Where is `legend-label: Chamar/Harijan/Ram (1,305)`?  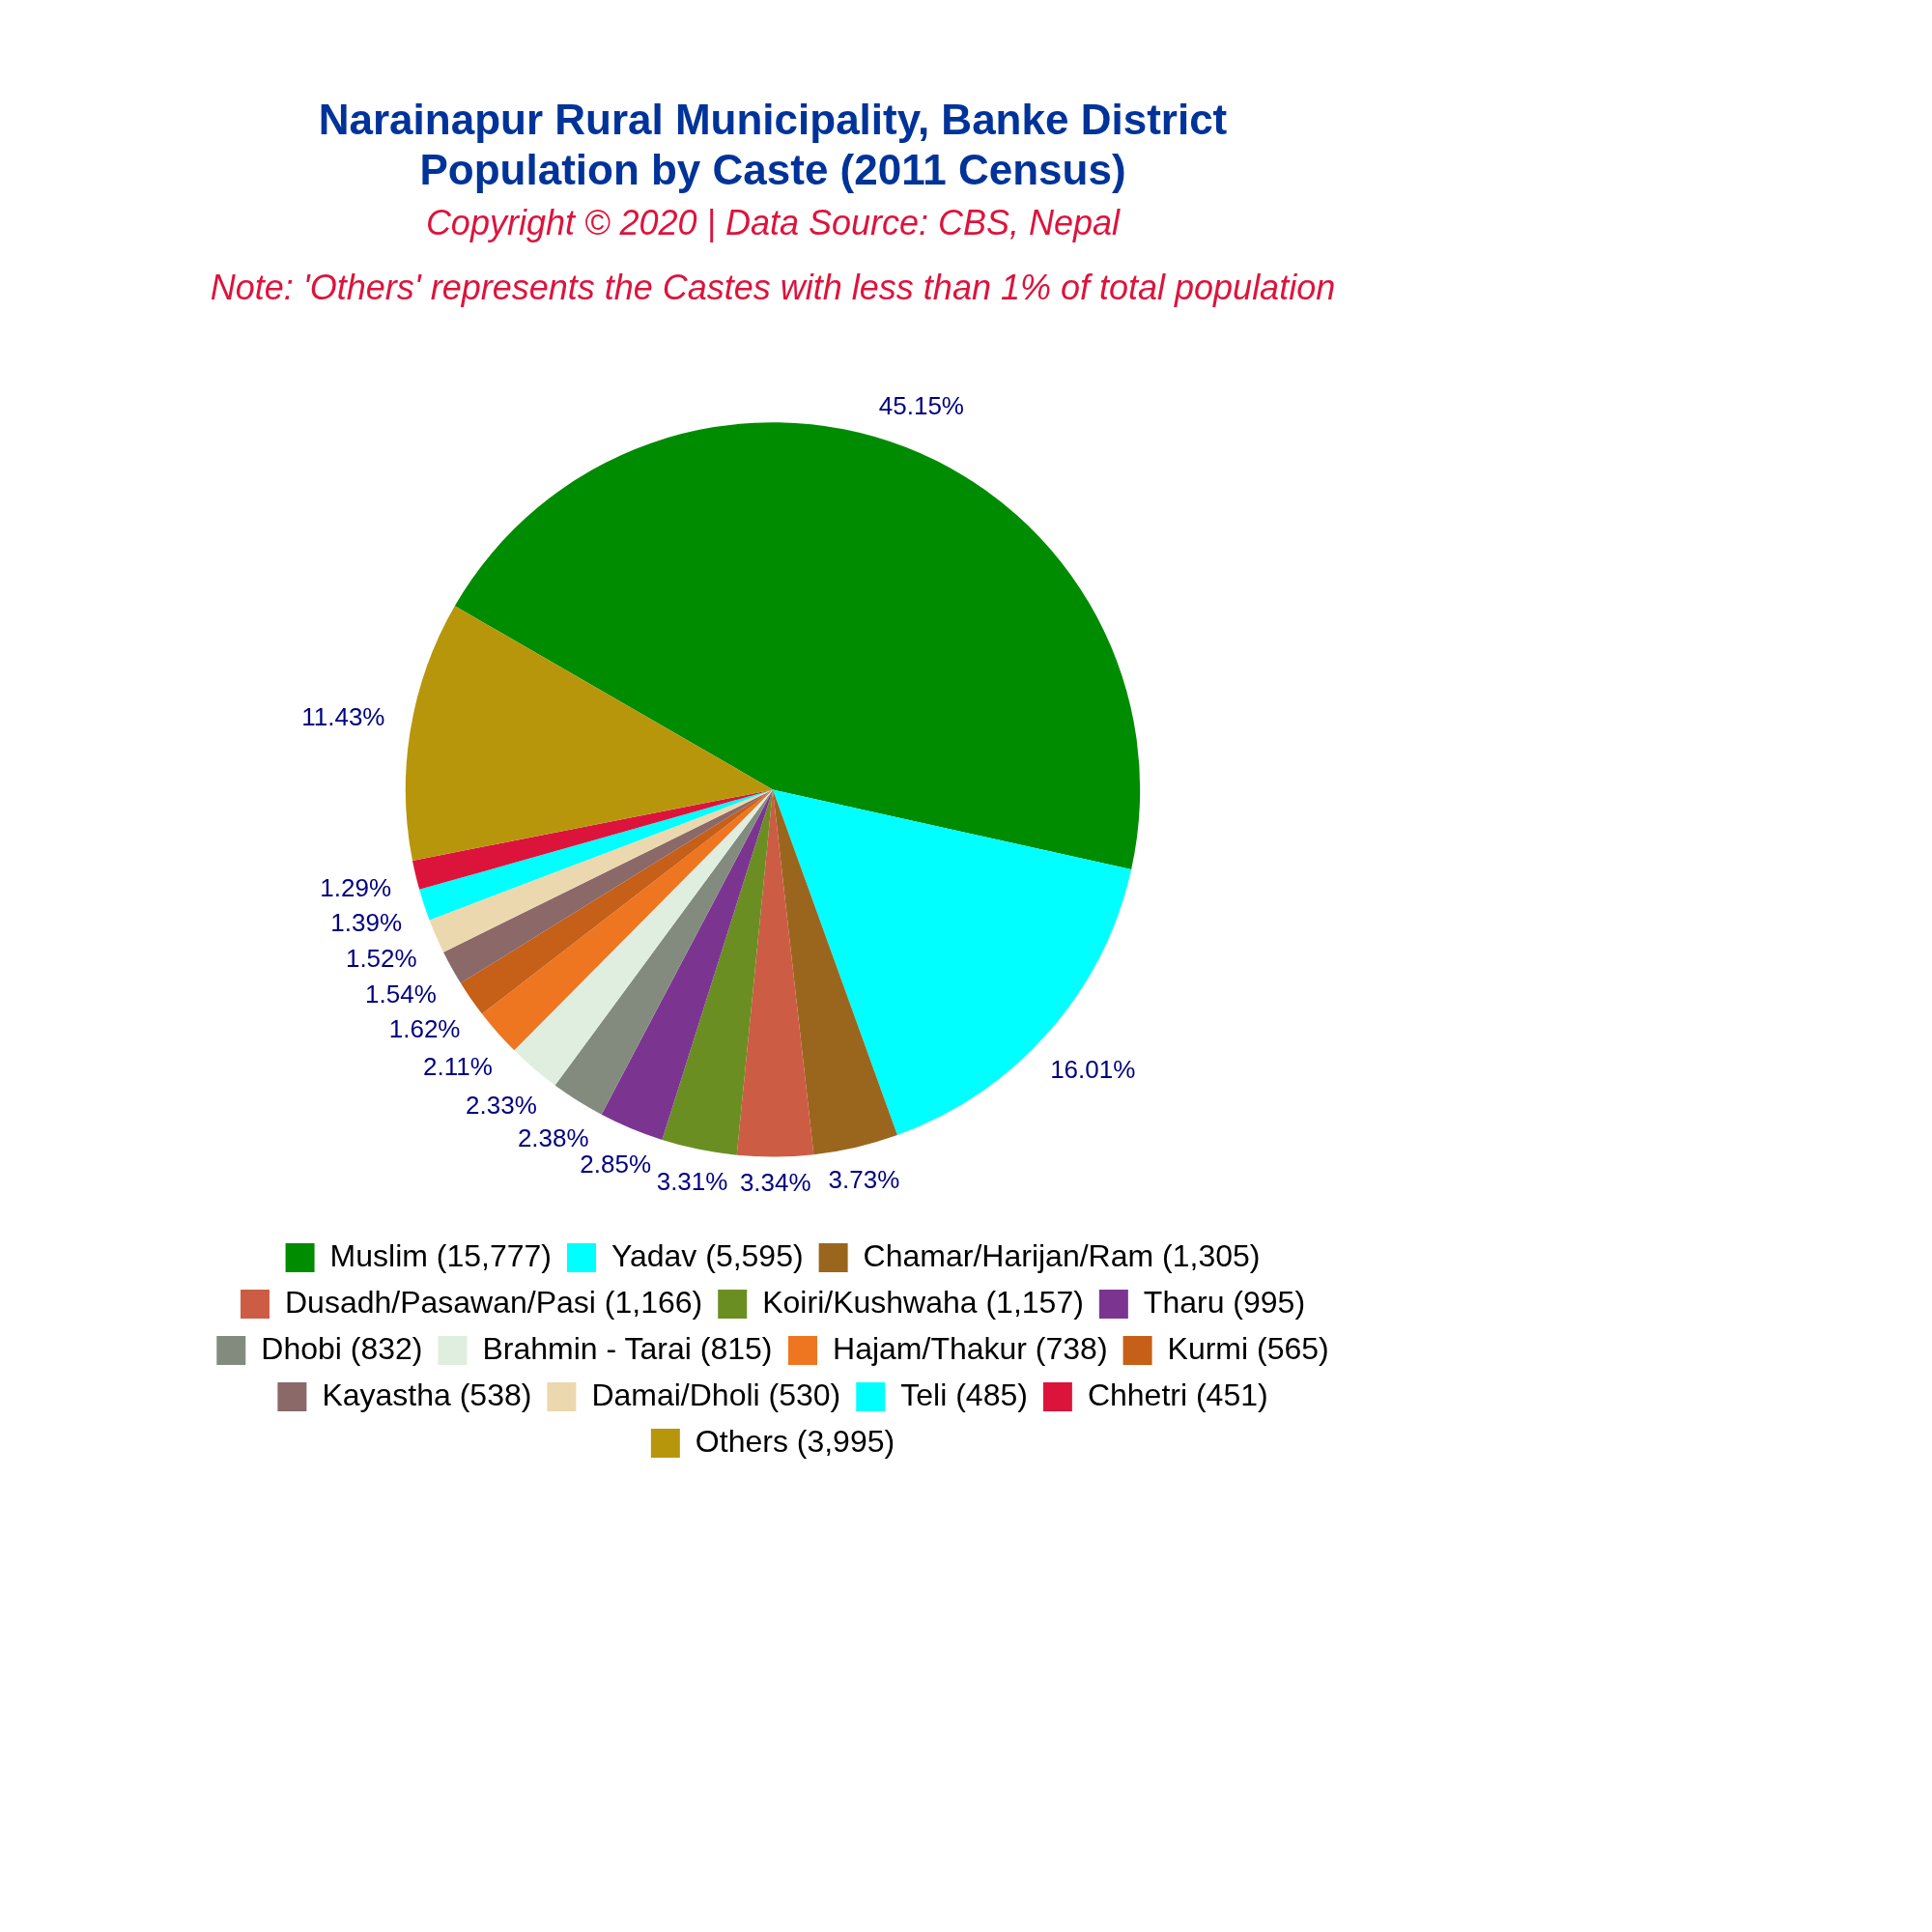 legend-label: Chamar/Harijan/Ram (1,305) is located at coordinates (1062, 1255).